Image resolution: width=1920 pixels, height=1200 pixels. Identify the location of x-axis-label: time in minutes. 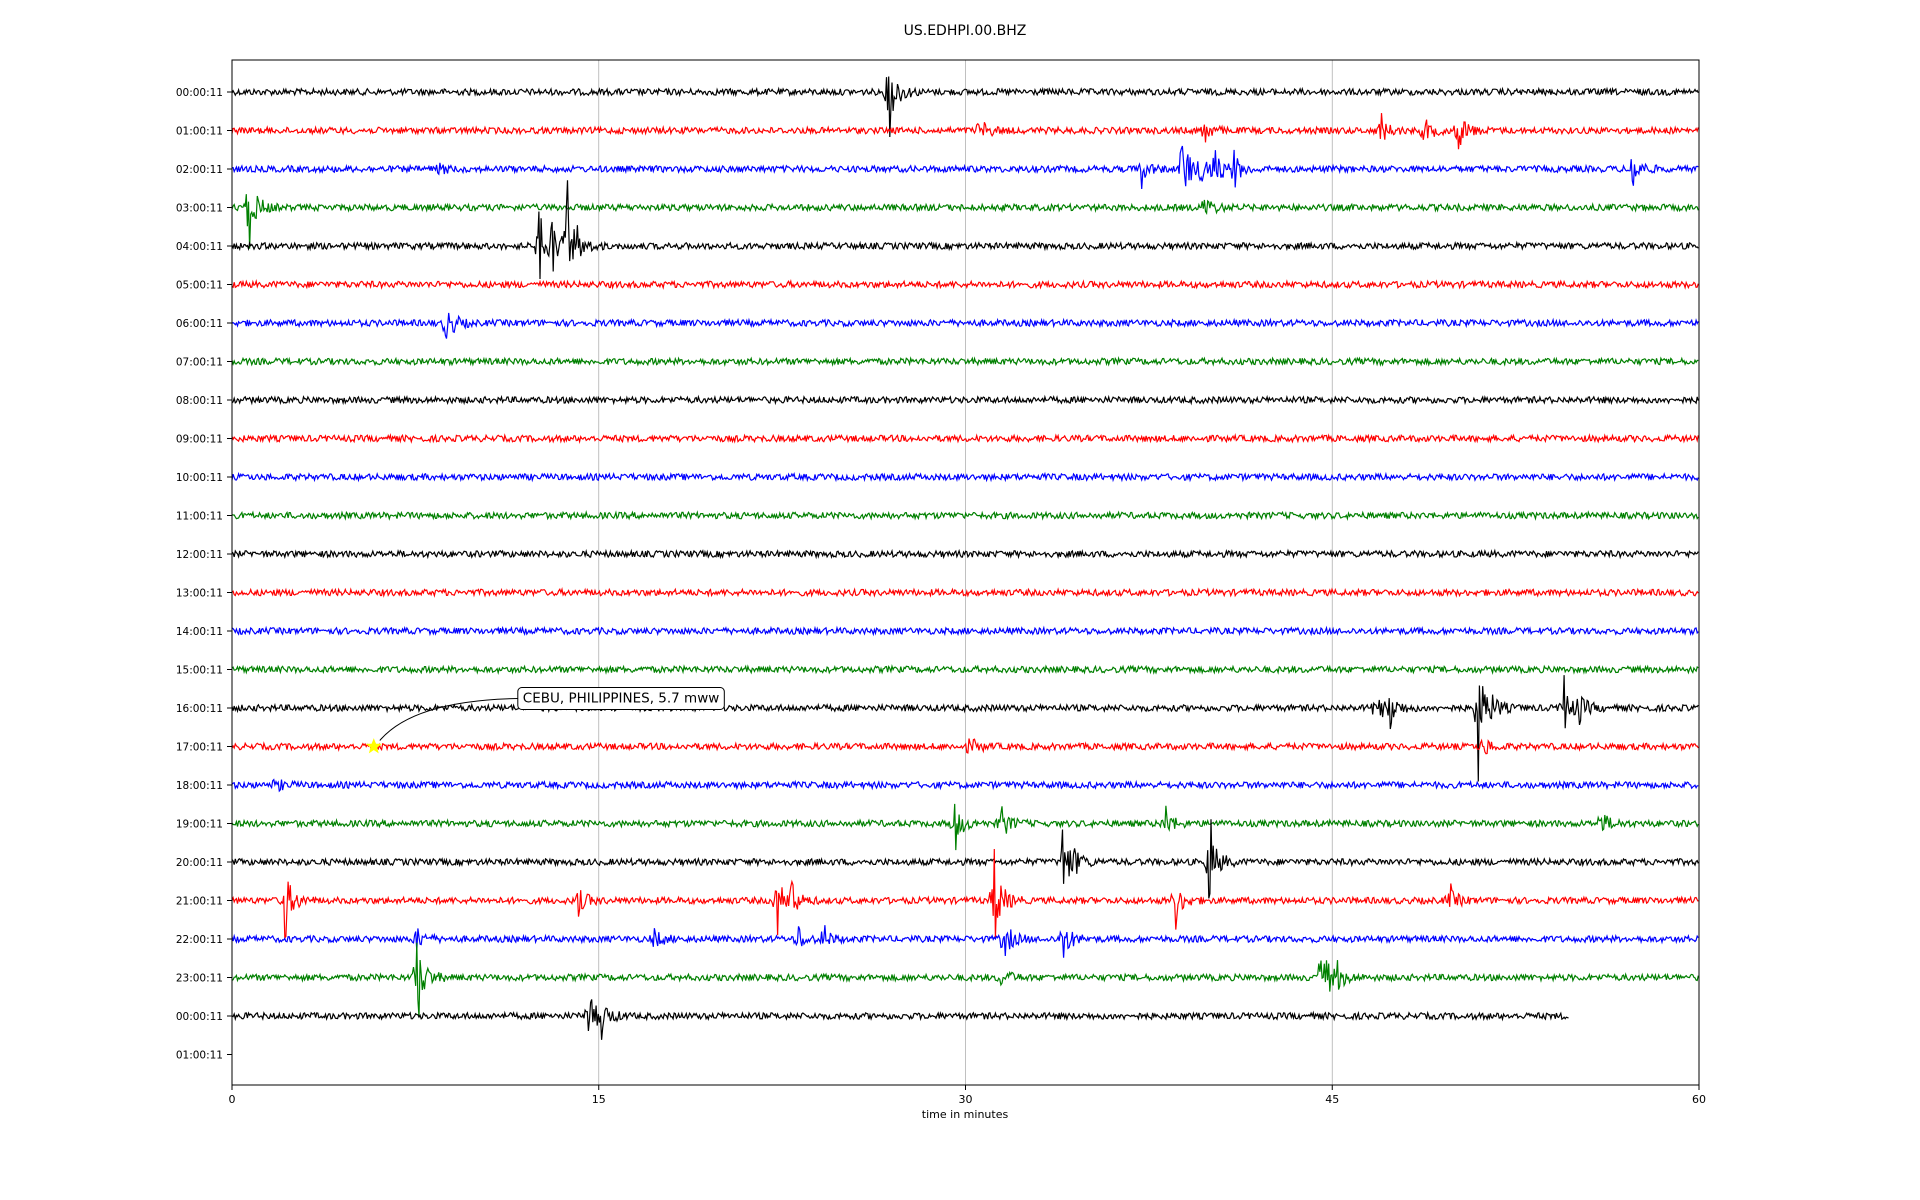
(965, 1114).